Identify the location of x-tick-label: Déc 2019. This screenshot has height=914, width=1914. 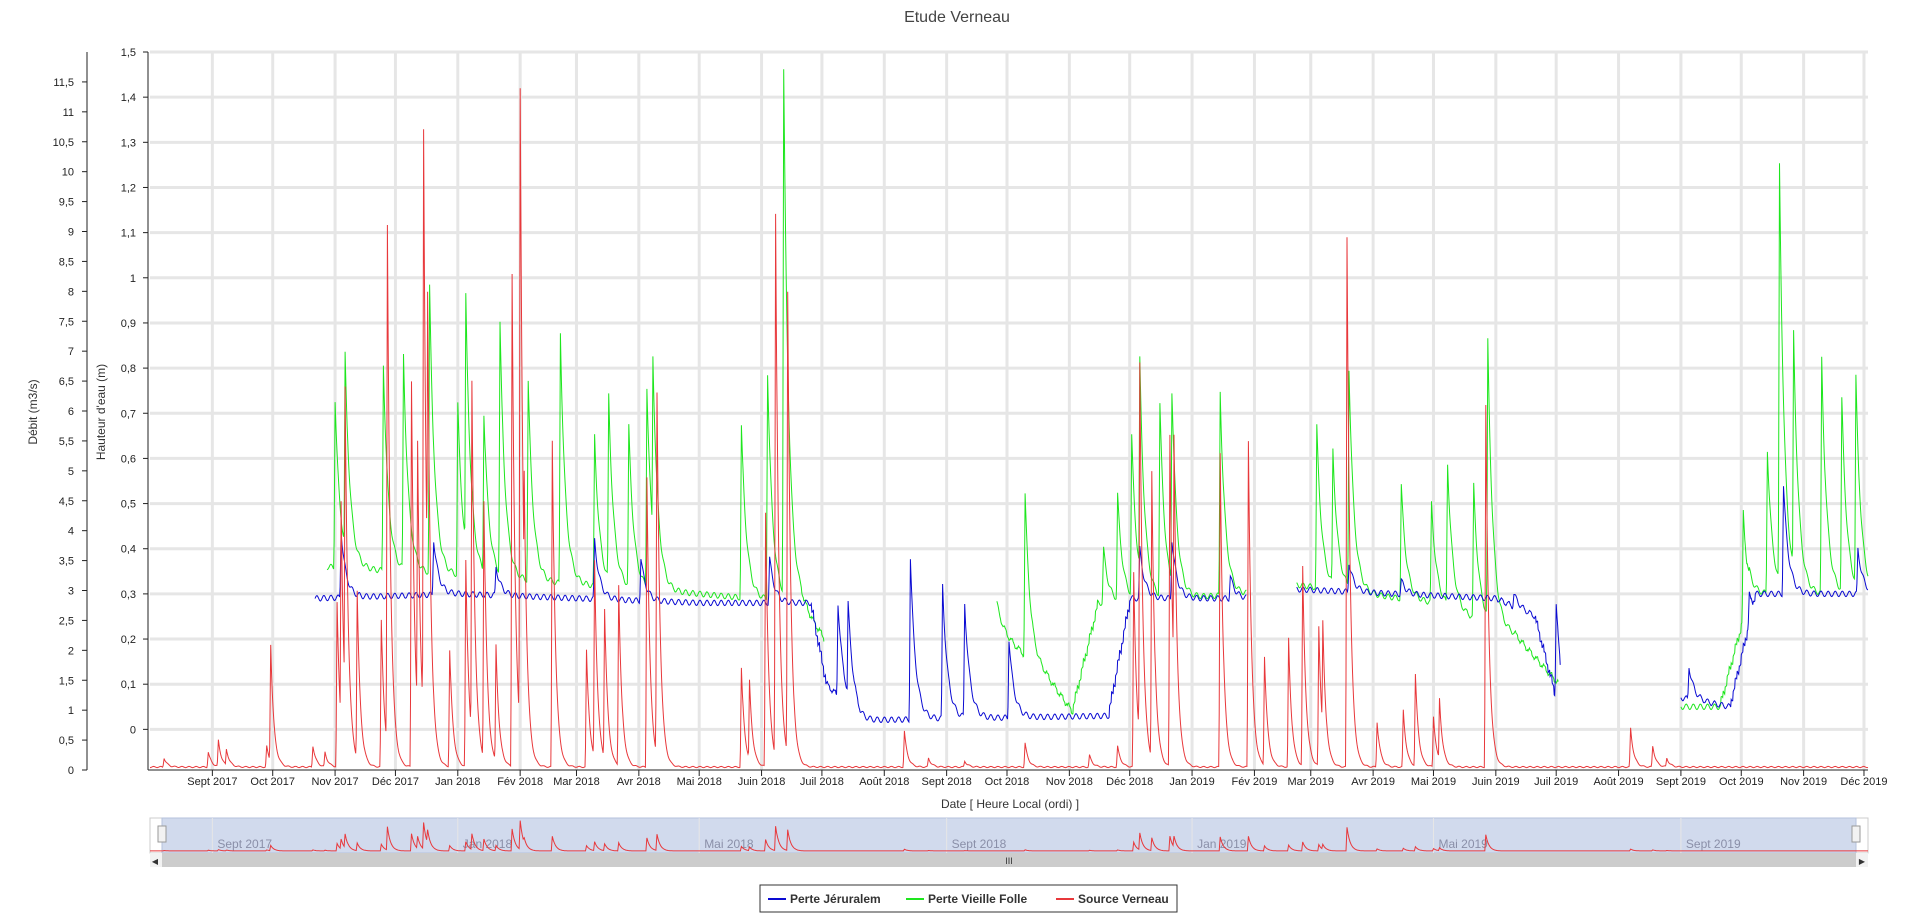
(1863, 782).